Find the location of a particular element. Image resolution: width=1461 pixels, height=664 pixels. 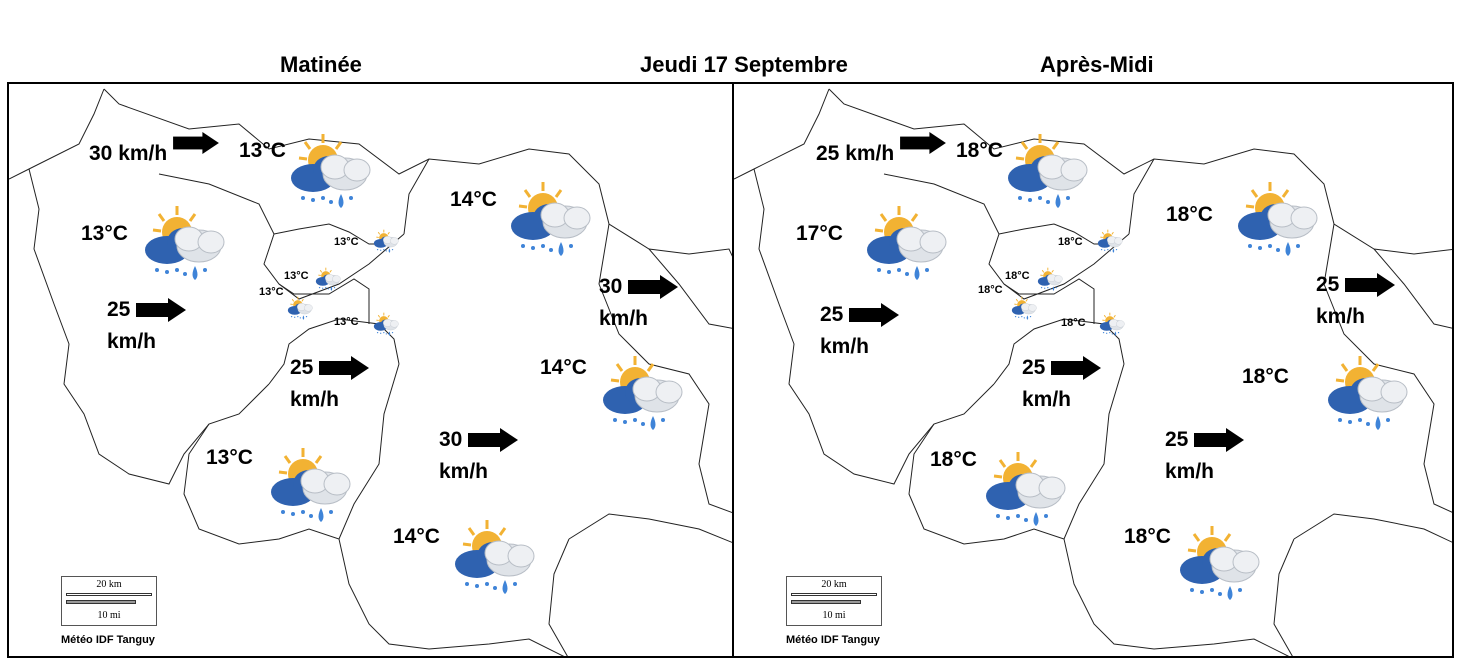

temperature-label: 17°C is located at coordinates (819, 233).